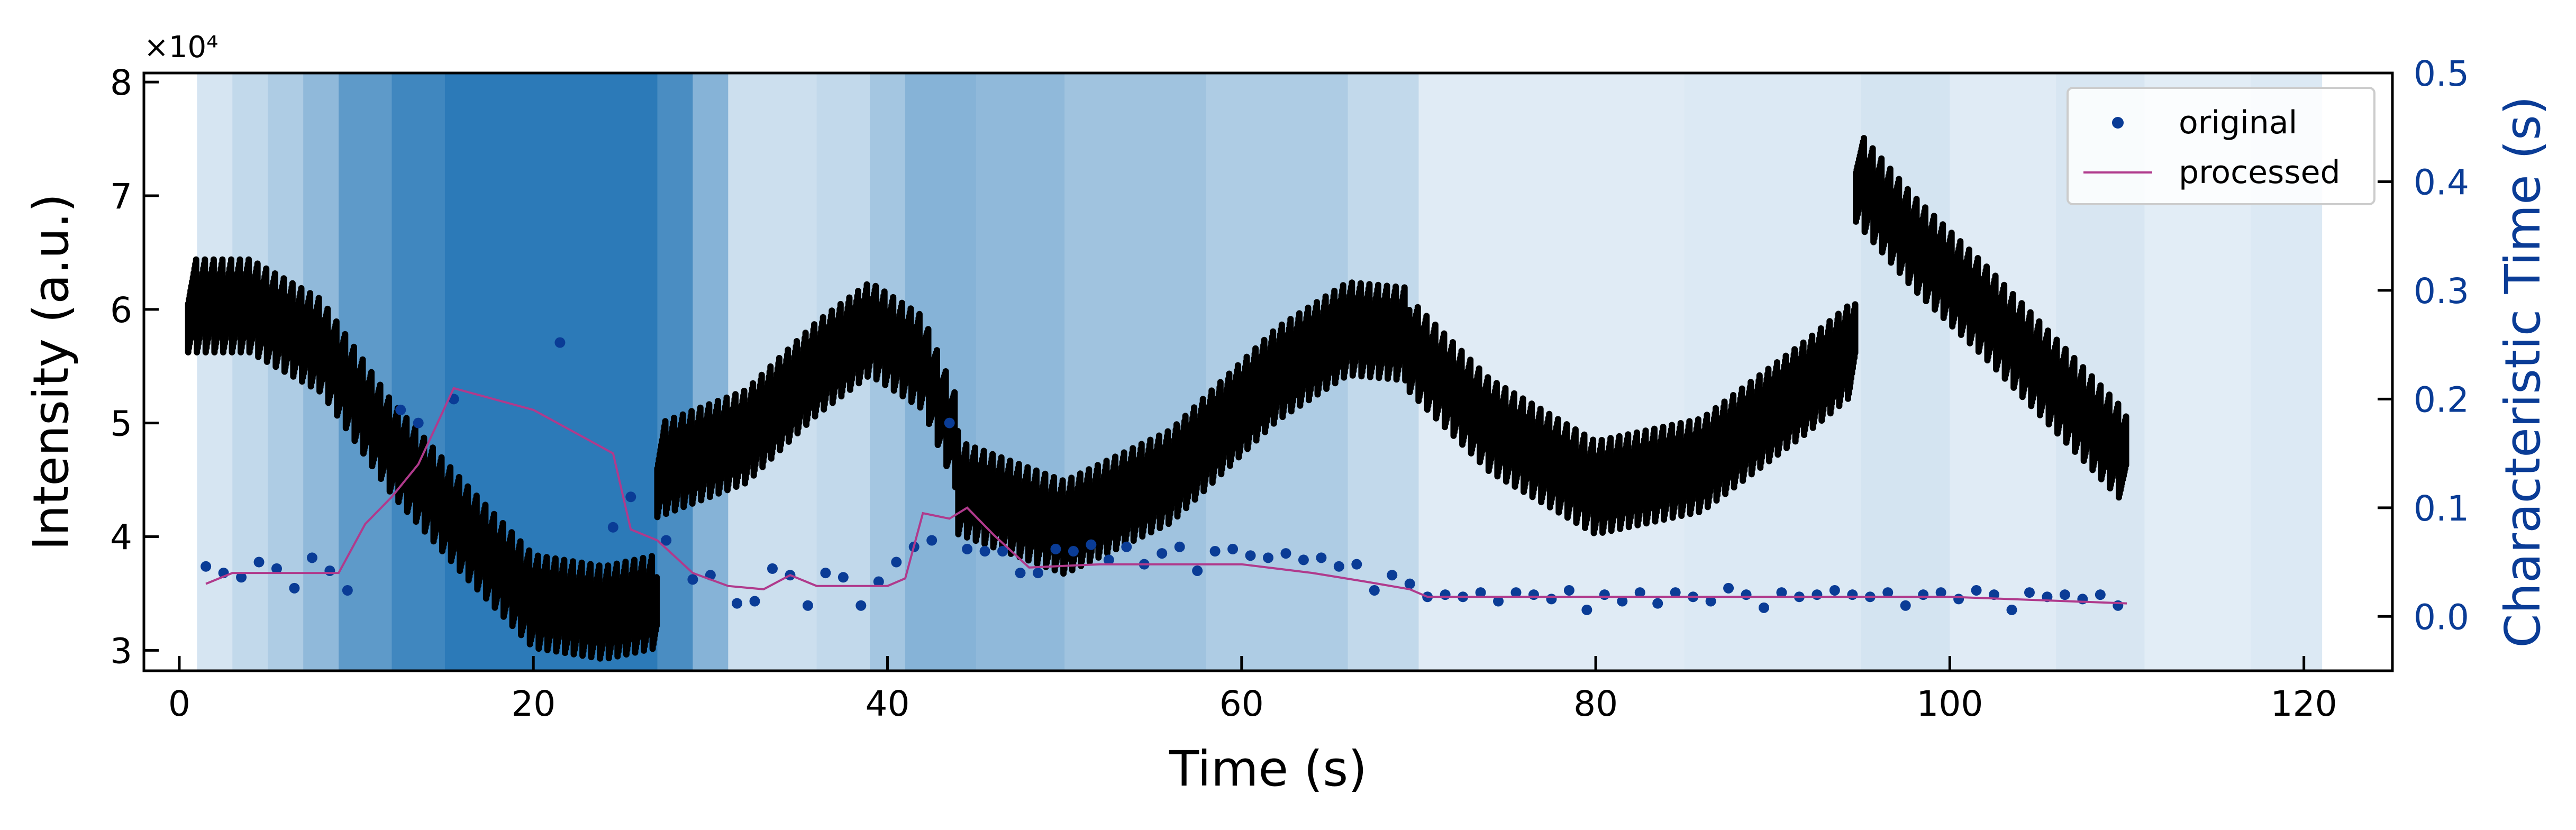 This screenshot has width=2576, height=830. What do you see at coordinates (2118, 123) in the screenshot?
I see `legend-original-marker` at bounding box center [2118, 123].